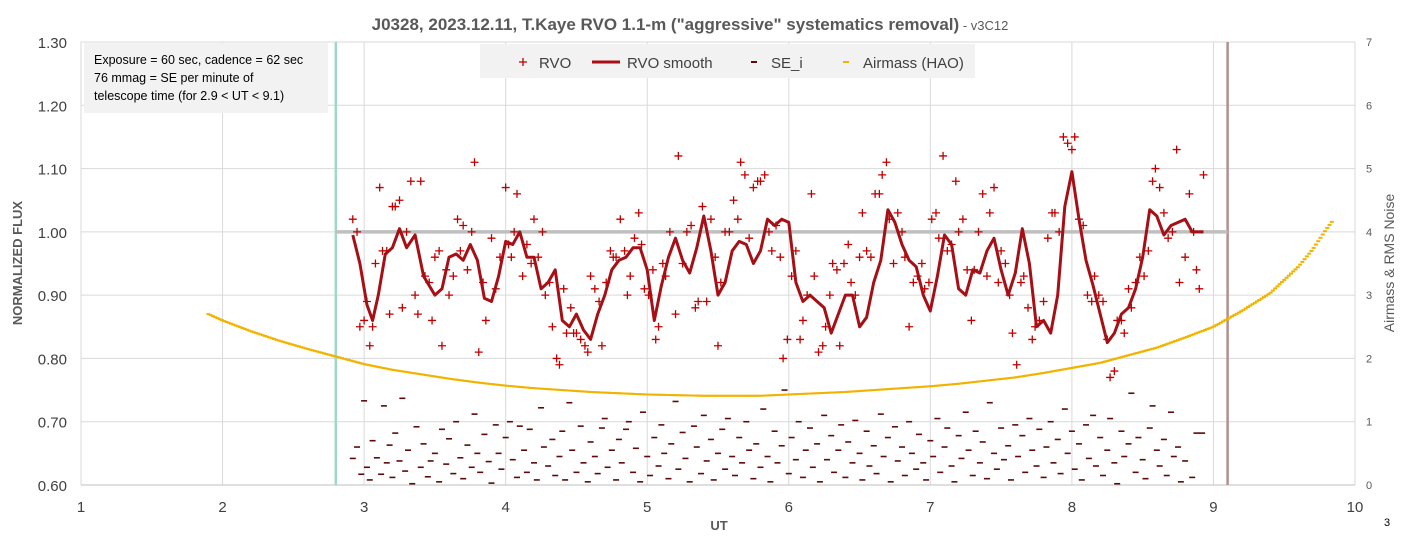  I want to click on x-tick-labels: 1 2 3 4 5 6 7 8 9 10, so click(720, 507).